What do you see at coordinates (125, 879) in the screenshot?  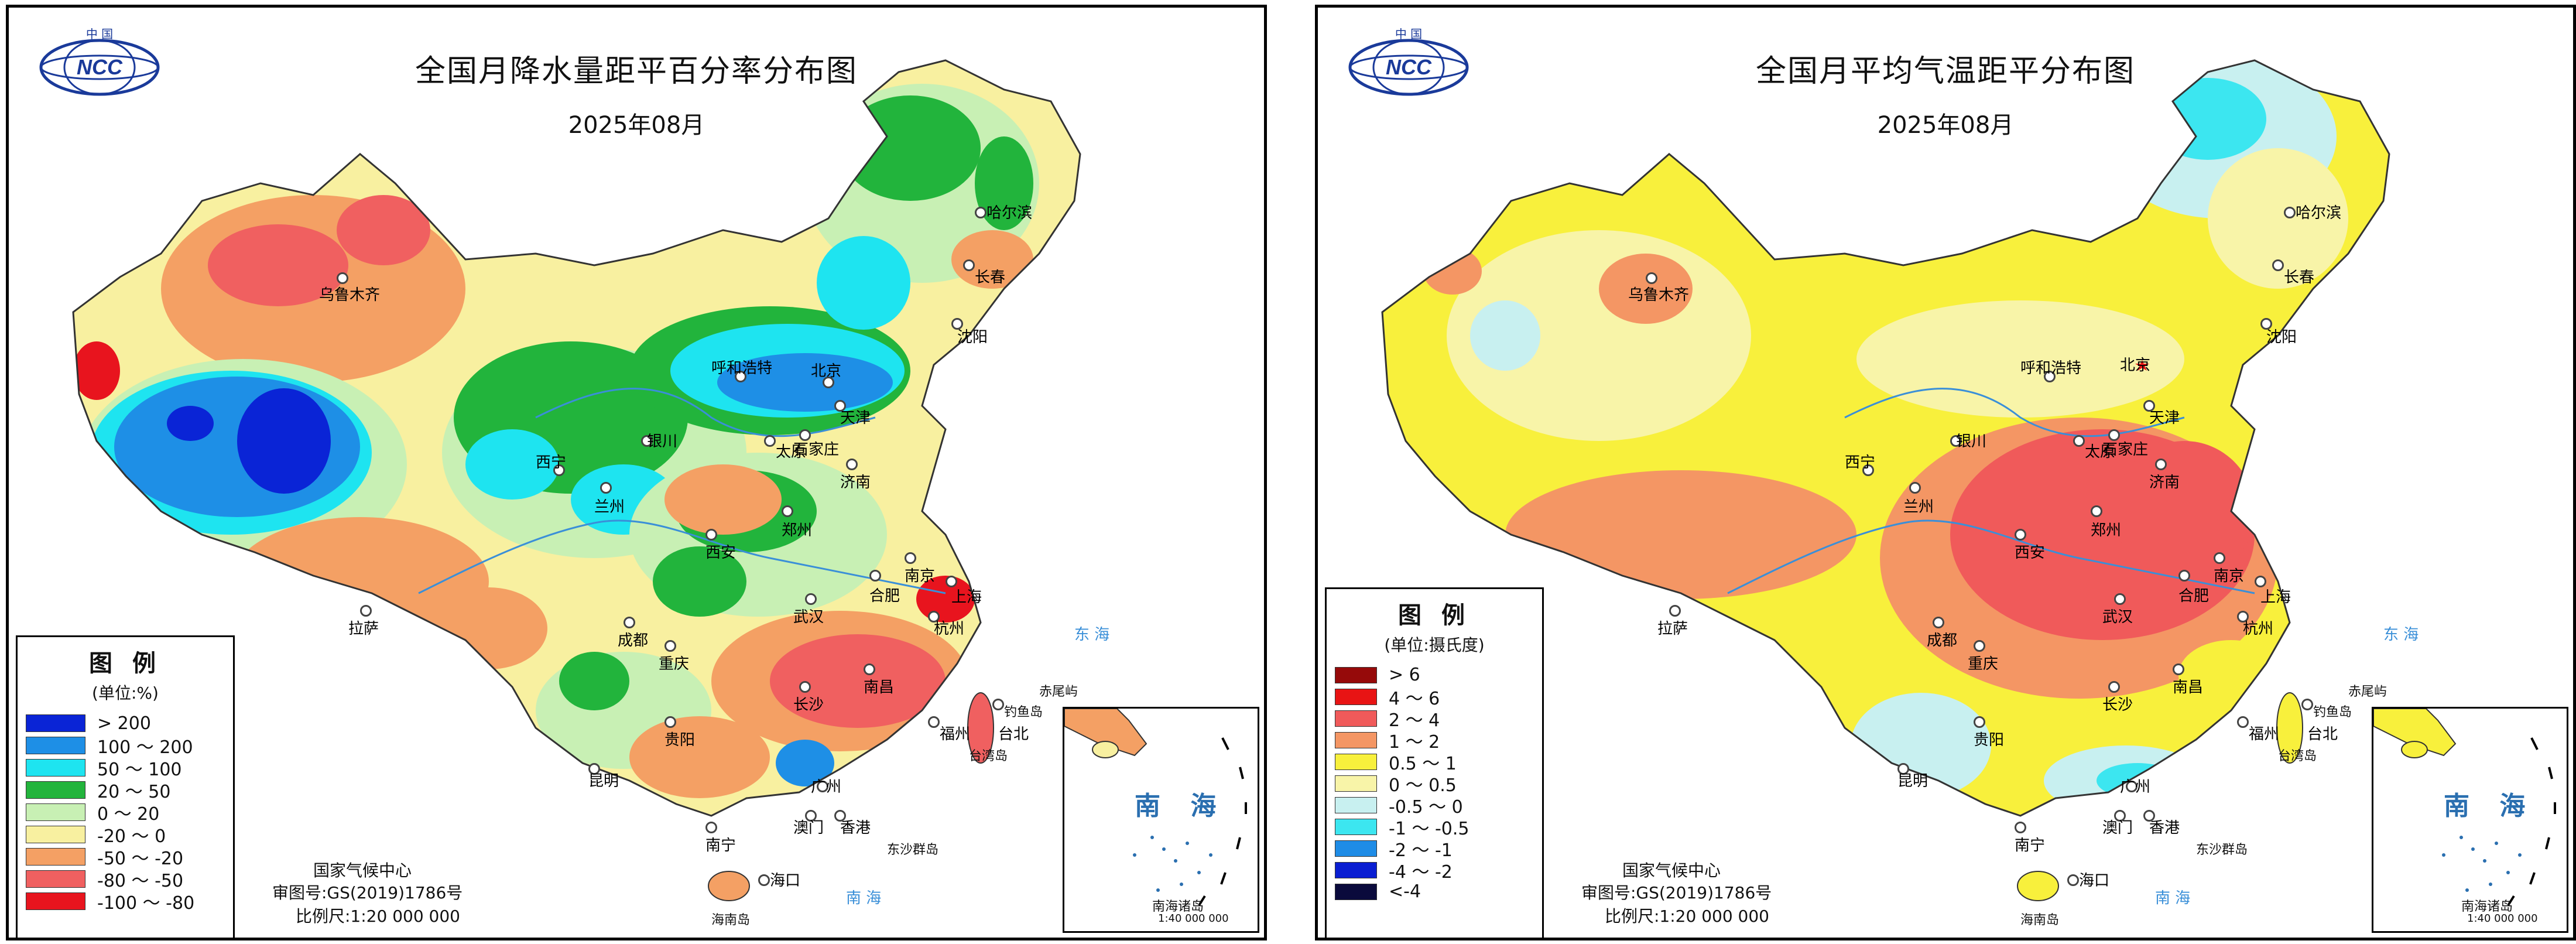 I see `legend-row: -80 ～ -50` at bounding box center [125, 879].